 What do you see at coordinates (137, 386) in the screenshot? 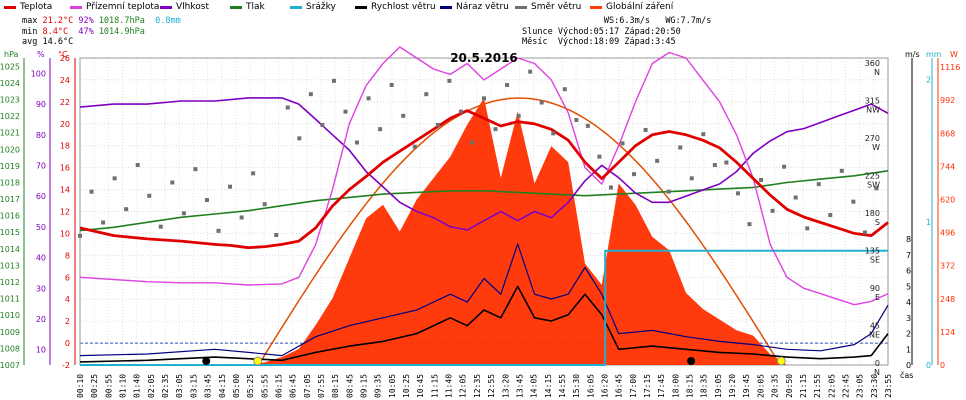
I see `x-tick-label: 01:40` at bounding box center [137, 386].